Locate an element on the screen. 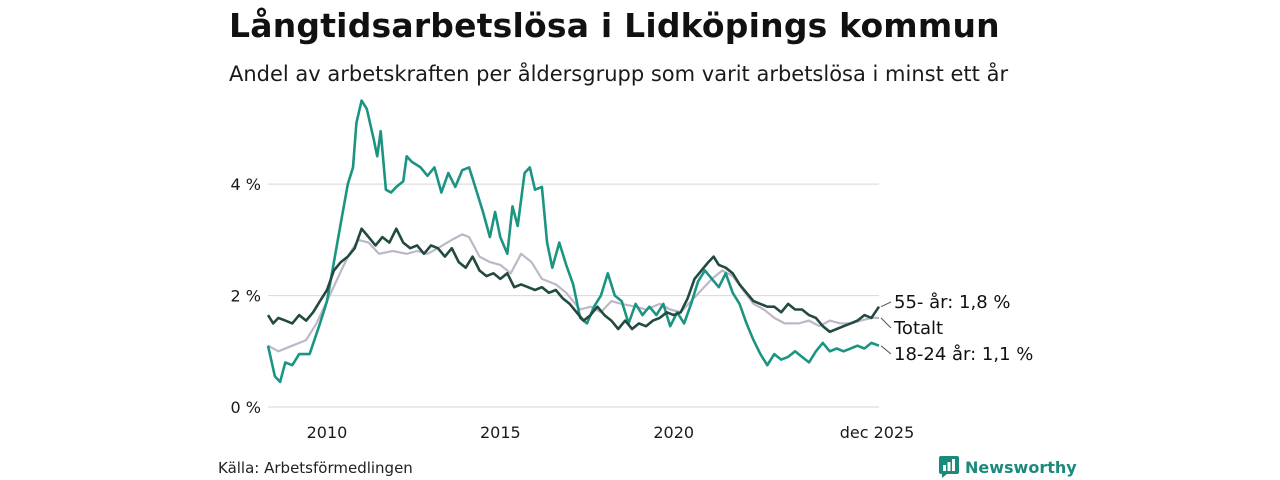 This screenshot has width=1280, height=480. leader-line-series_total is located at coordinates (886, 323).